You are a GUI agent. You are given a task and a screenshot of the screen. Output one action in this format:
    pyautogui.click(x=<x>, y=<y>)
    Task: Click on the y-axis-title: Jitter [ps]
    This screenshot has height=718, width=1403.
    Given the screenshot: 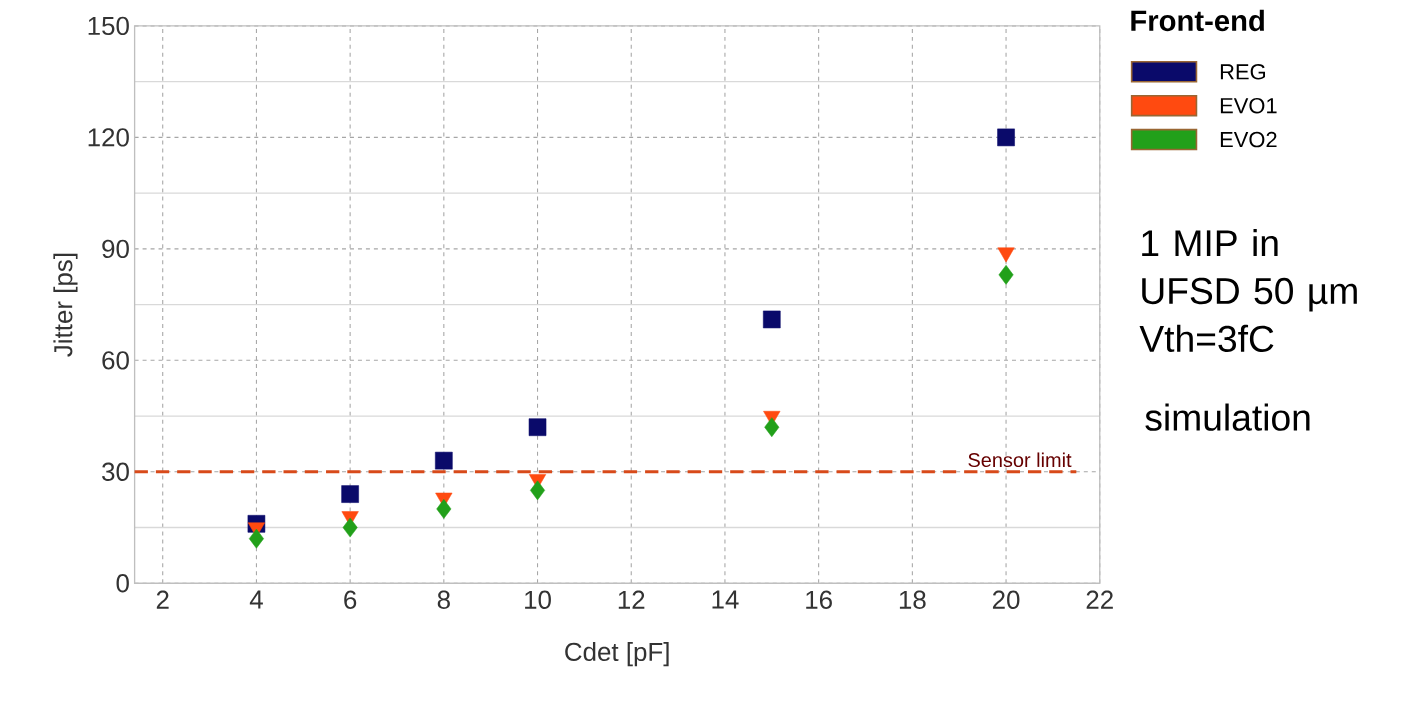 What is the action you would take?
    pyautogui.click(x=65, y=305)
    